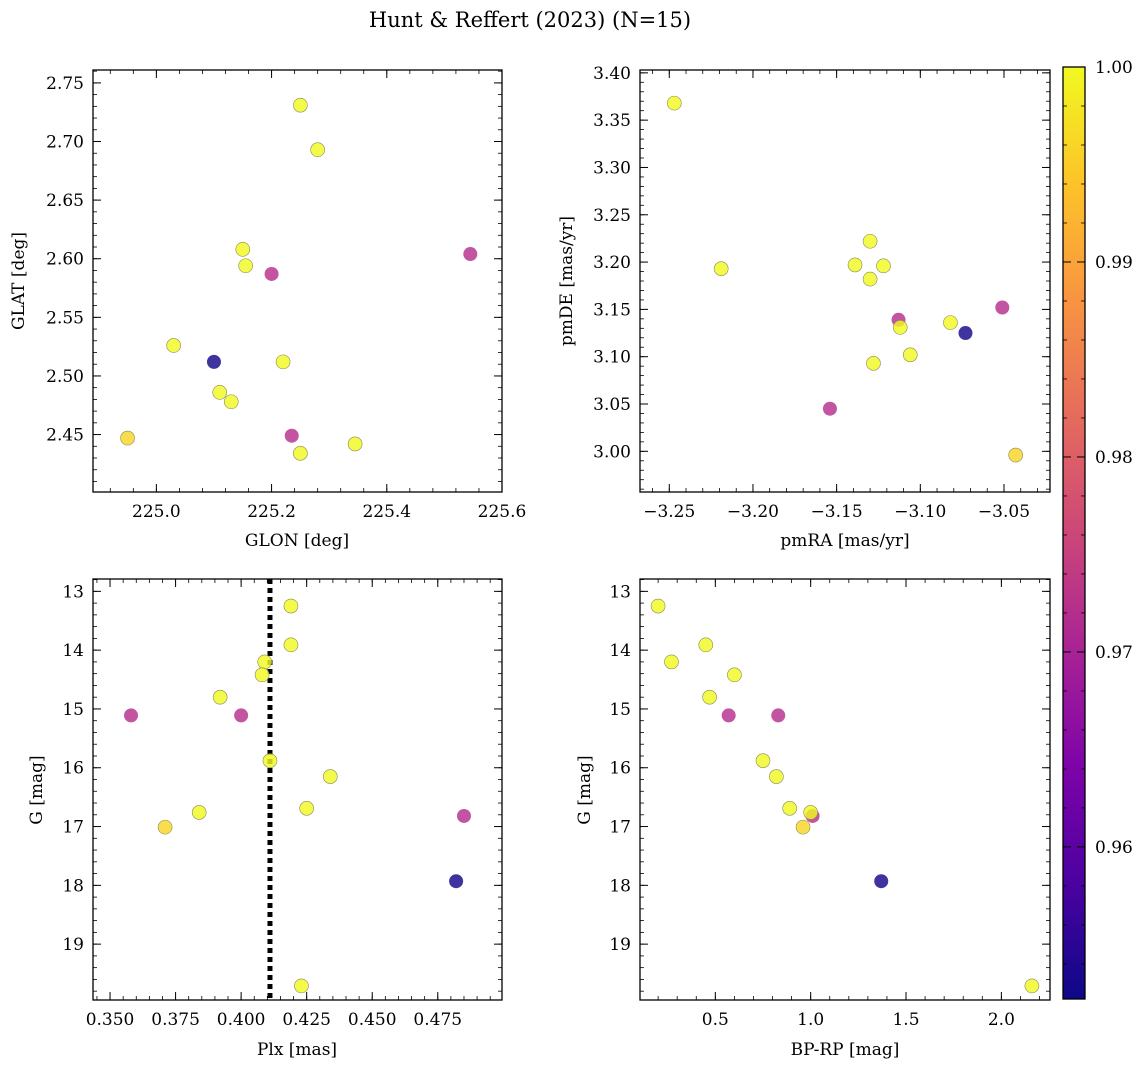 Image resolution: width=1148 pixels, height=1067 pixels. Describe the element at coordinates (73, 710) in the screenshot. I see `y-tick-label: 15` at that location.